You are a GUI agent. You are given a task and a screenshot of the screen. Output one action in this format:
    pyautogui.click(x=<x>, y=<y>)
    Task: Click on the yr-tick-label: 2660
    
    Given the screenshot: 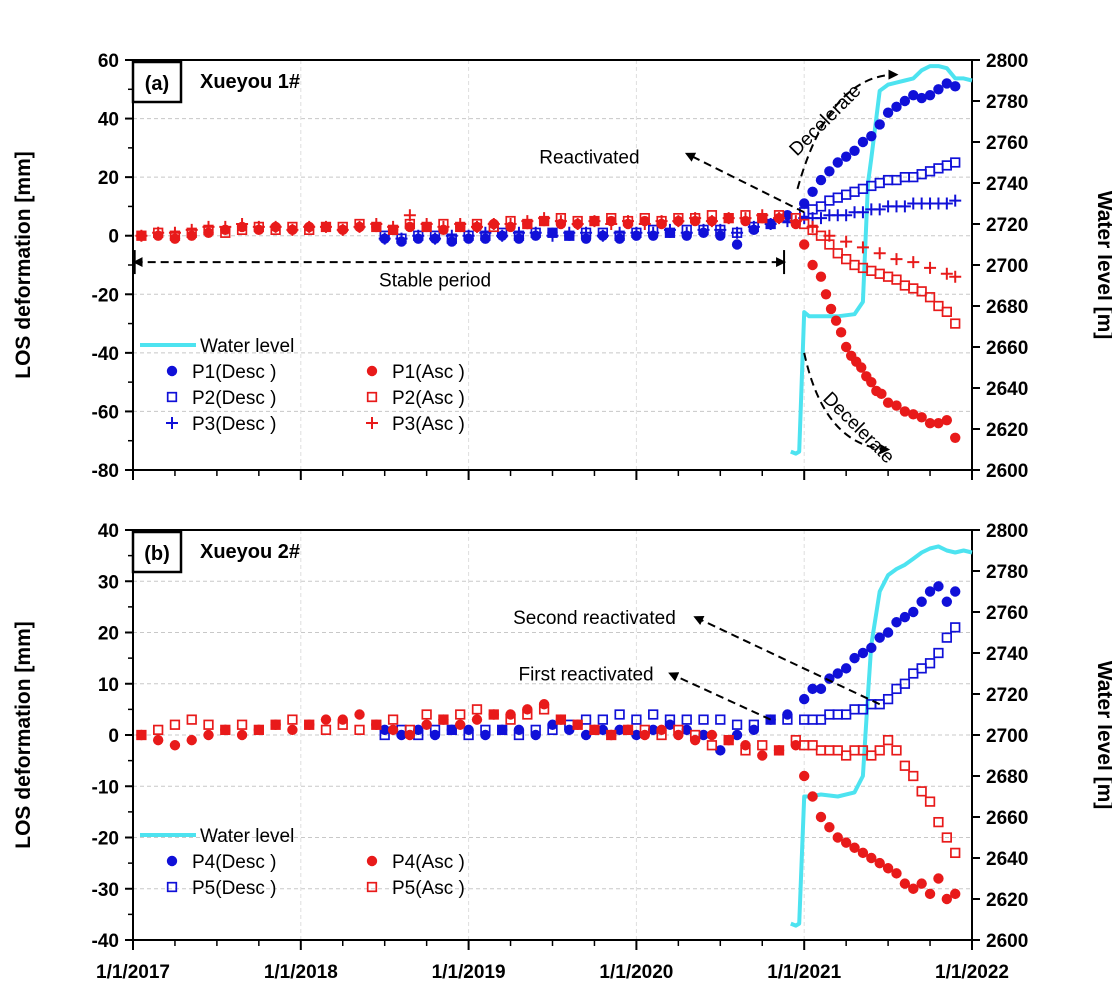 What is the action you would take?
    pyautogui.click(x=1007, y=348)
    